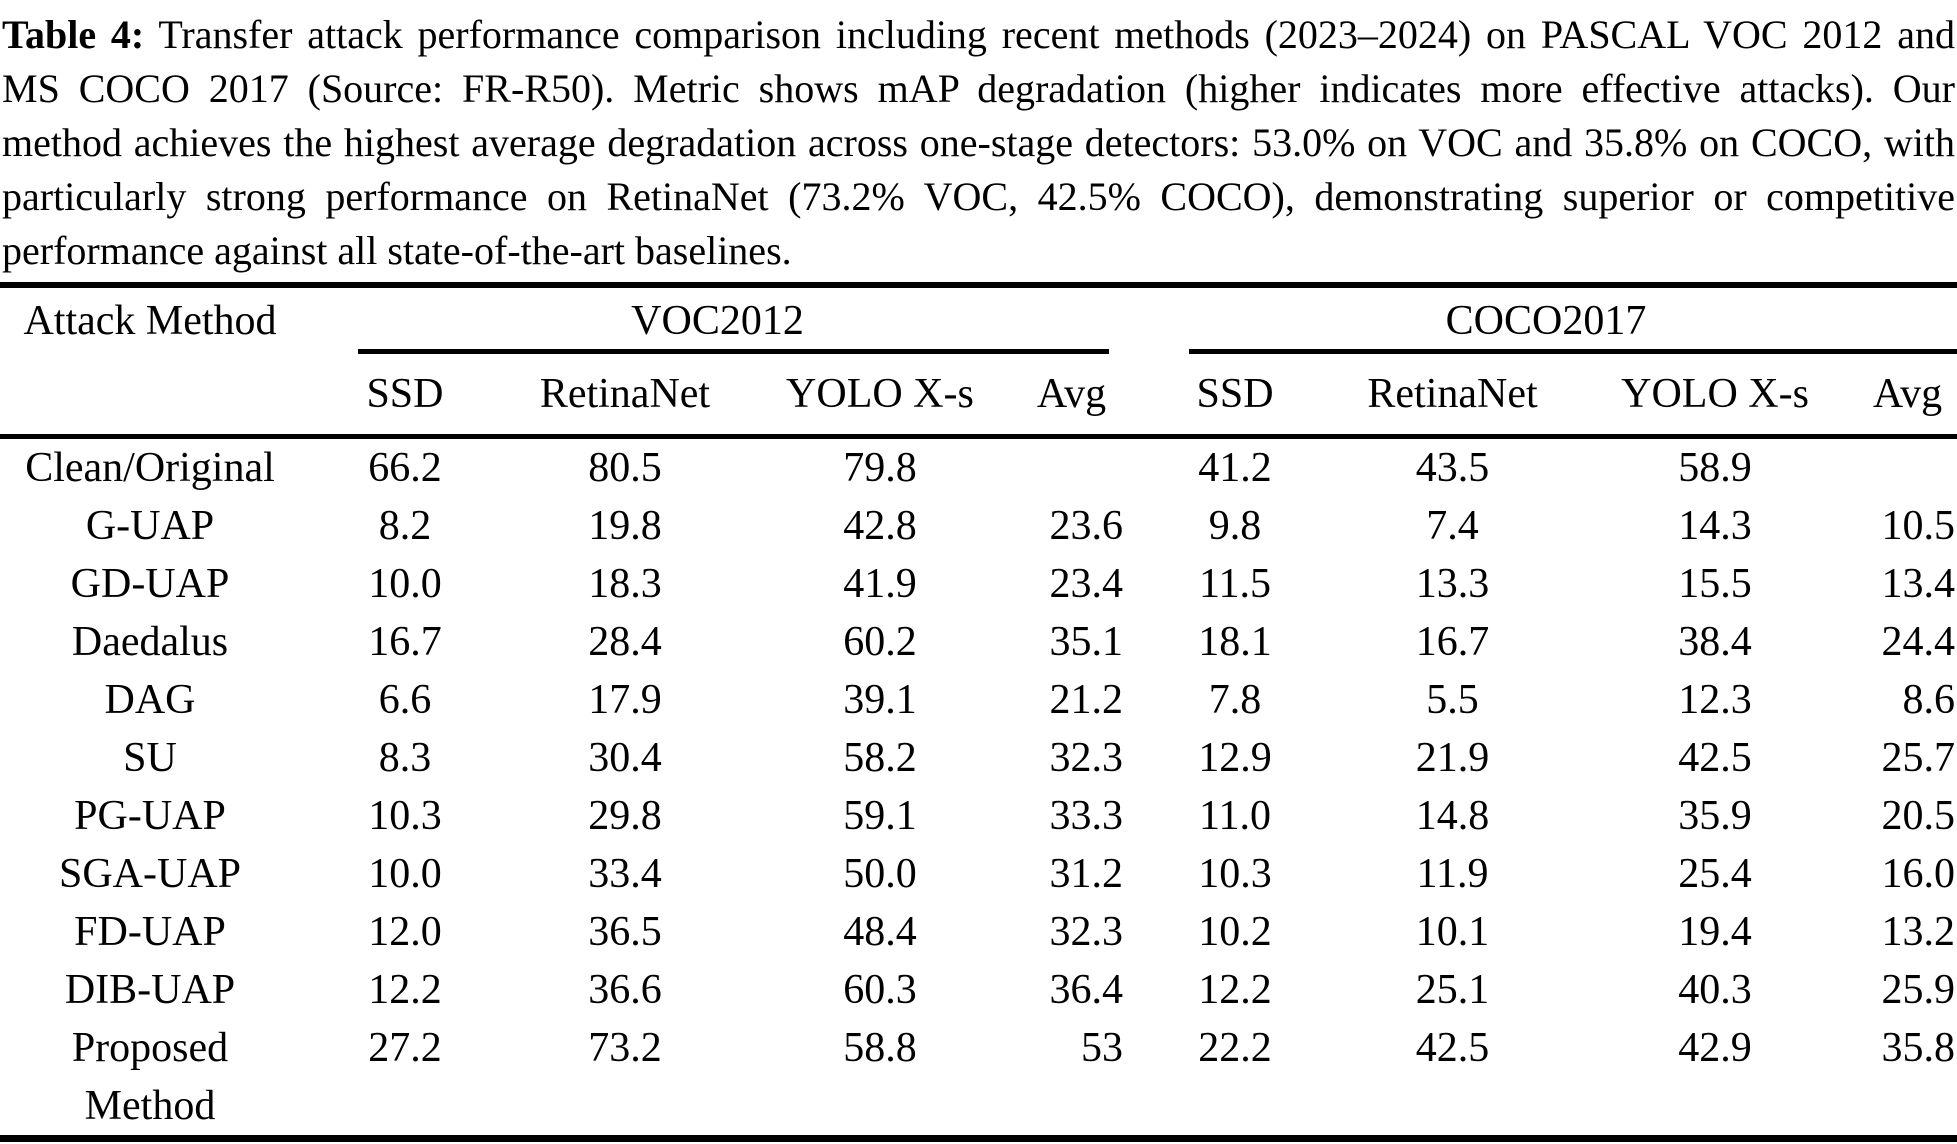 This screenshot has height=1144, width=1957. I want to click on metric-value: 12.9, so click(1235, 758).